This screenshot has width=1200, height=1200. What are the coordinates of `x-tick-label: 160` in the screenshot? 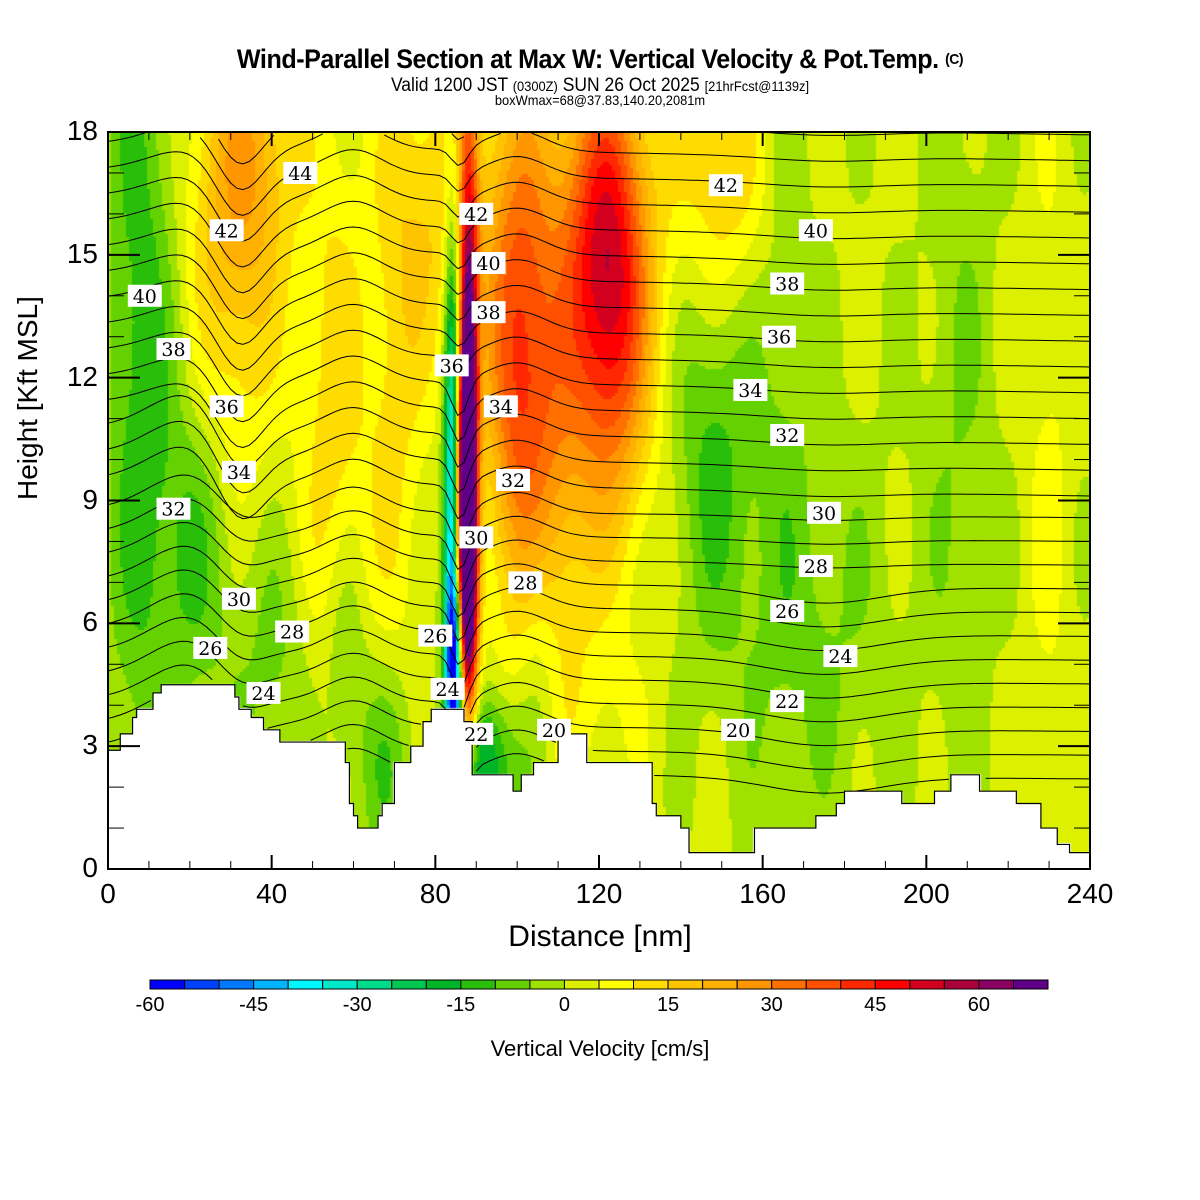 It's located at (763, 893).